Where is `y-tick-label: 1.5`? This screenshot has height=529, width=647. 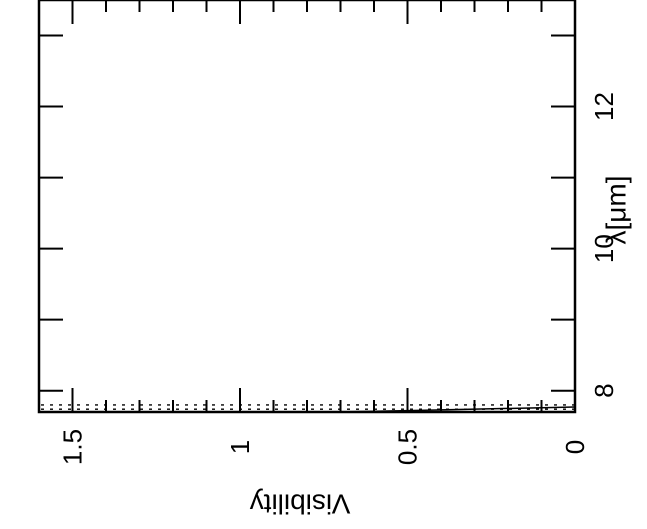
y-tick-label: 1.5 is located at coordinates (73, 447).